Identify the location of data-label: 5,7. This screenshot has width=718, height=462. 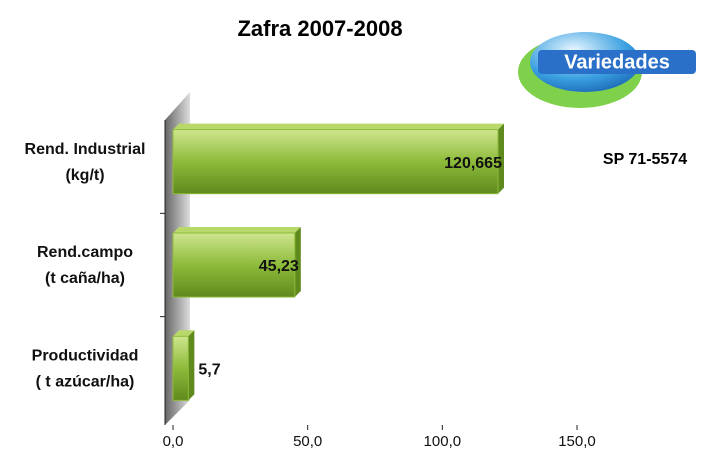
(209, 370).